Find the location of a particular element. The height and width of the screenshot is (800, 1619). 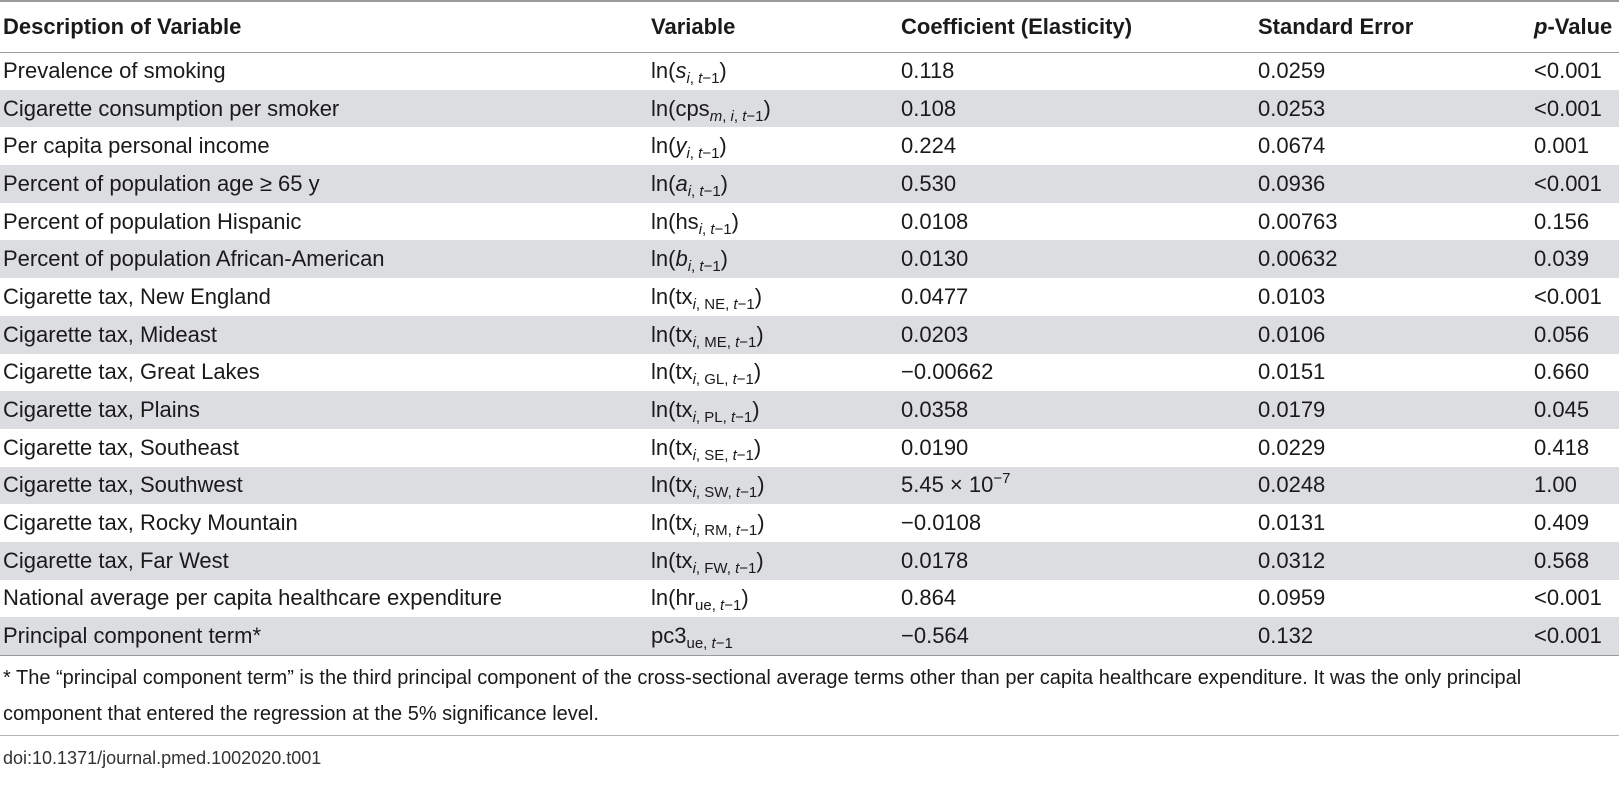

cell-coefficient: 0.0130 is located at coordinates (1076, 259).